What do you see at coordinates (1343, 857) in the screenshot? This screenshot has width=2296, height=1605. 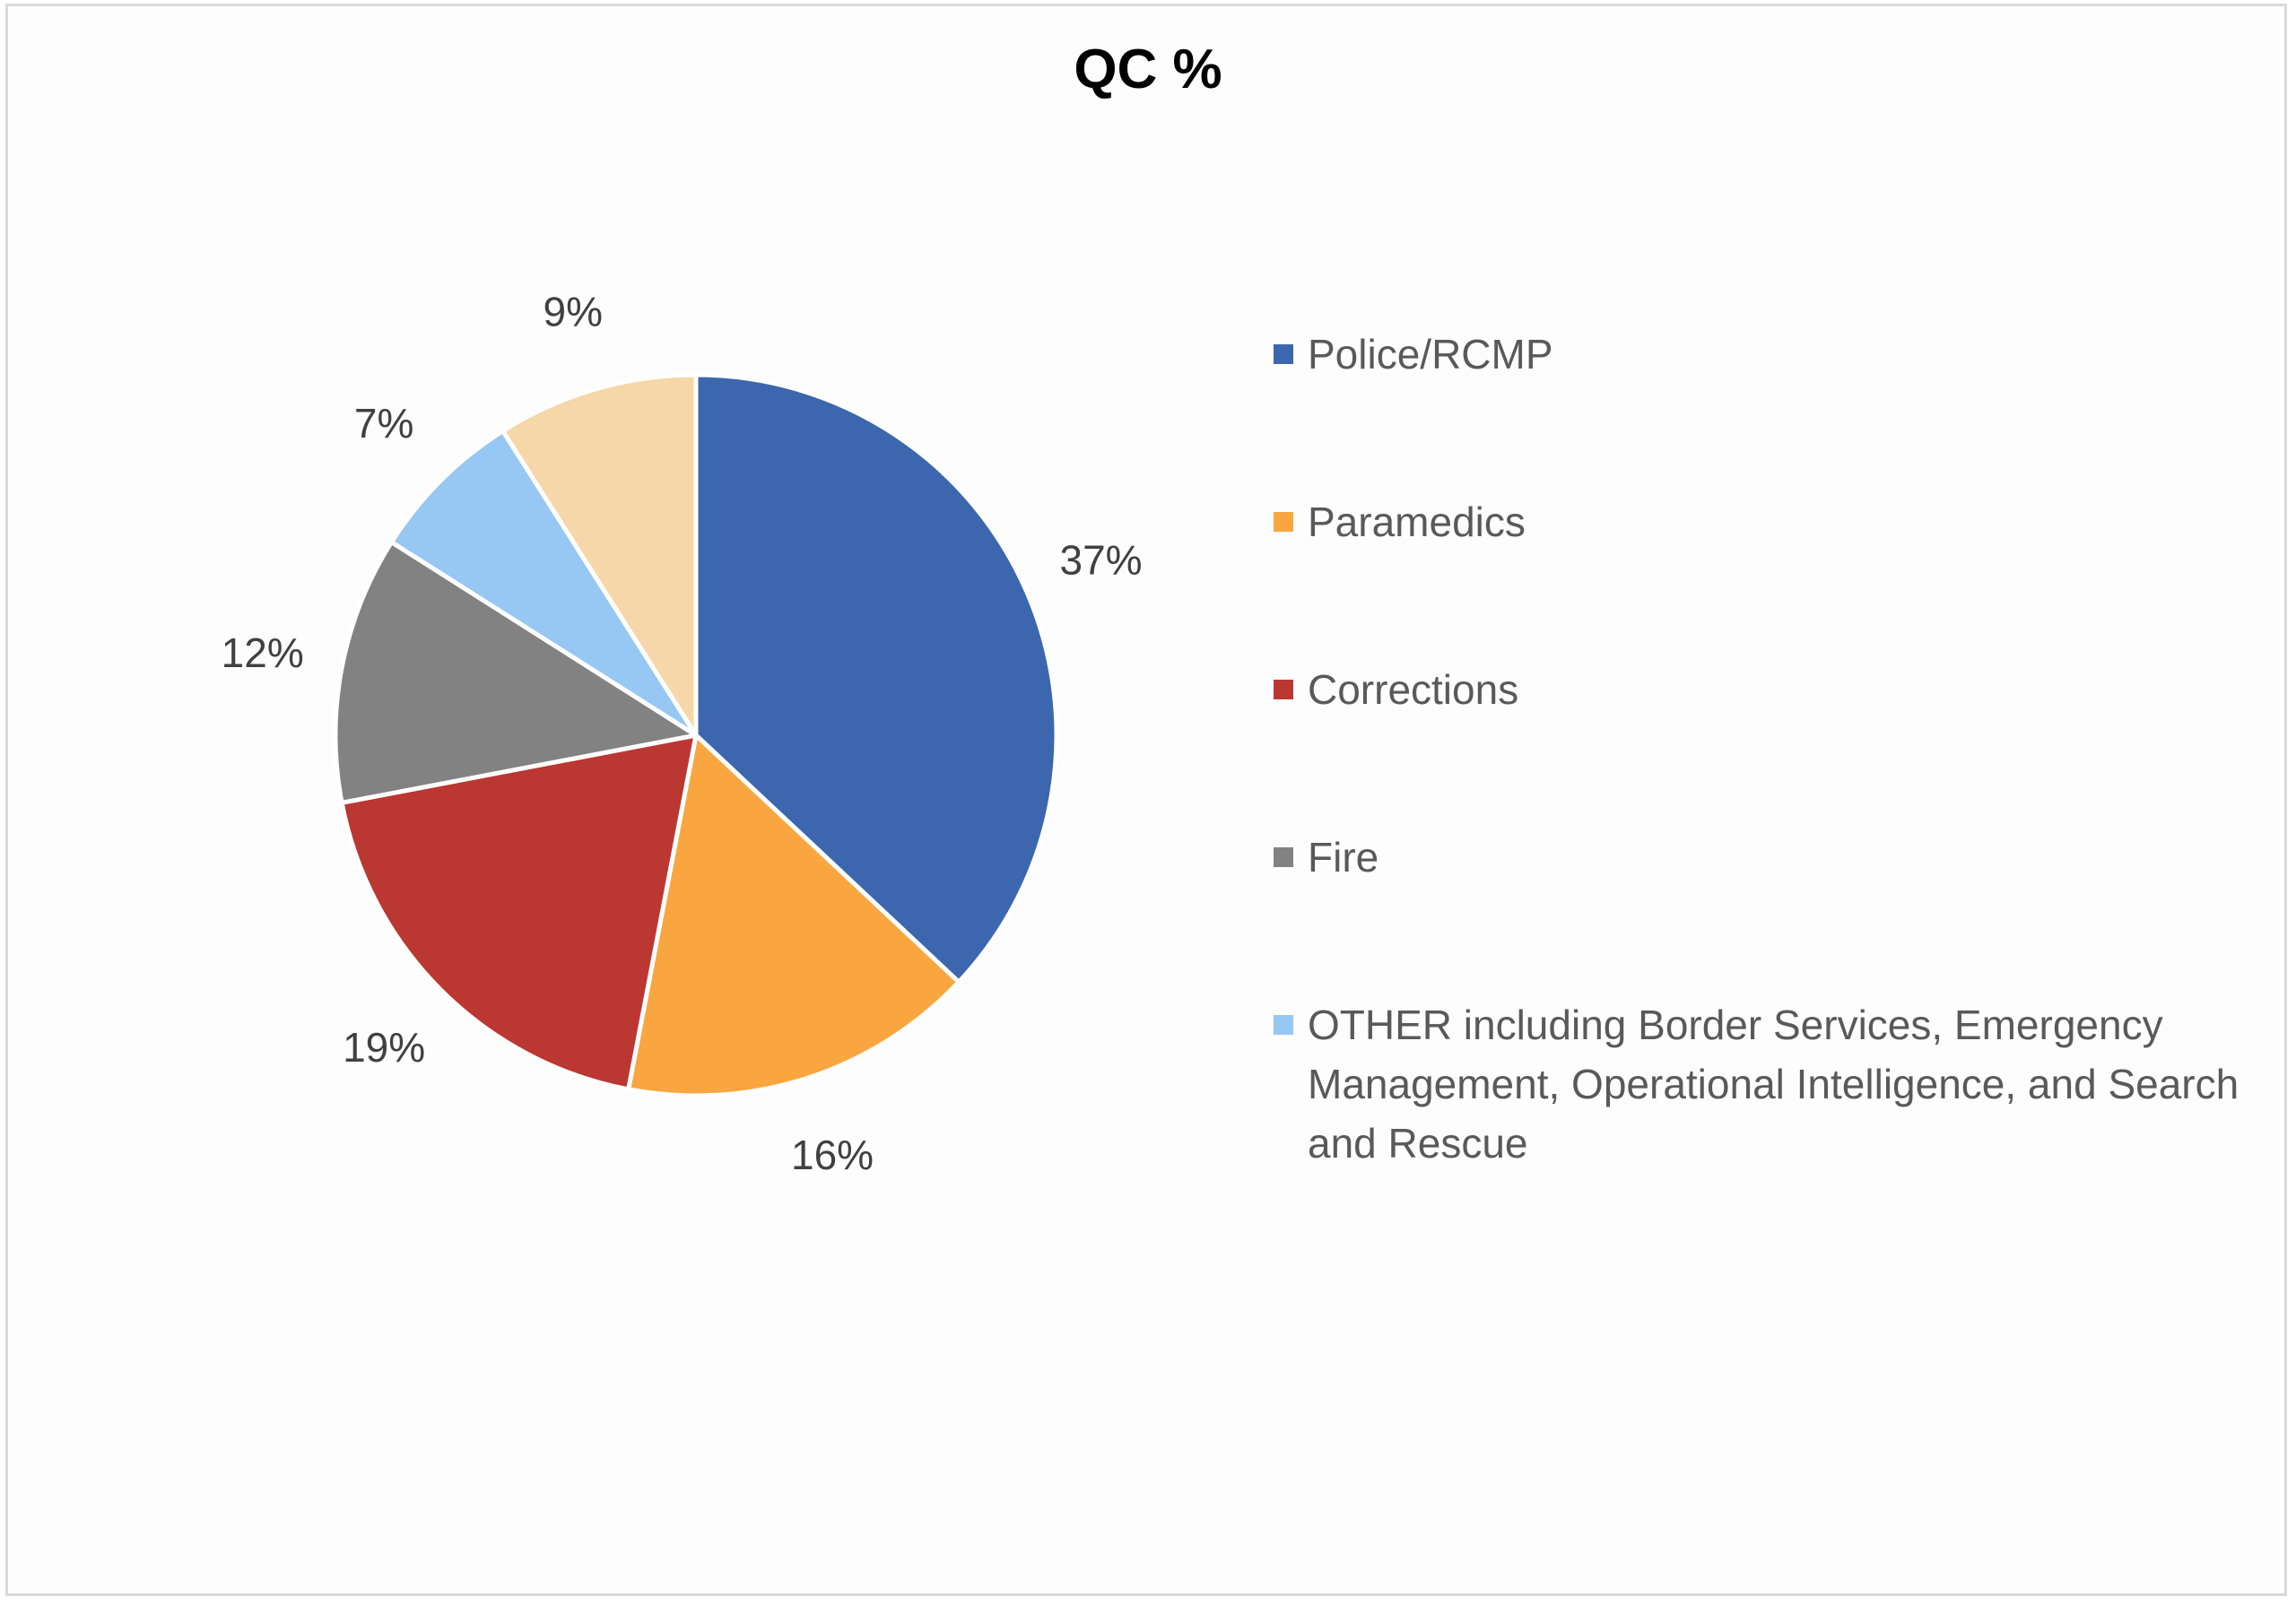 I see `legend-label-4: Fire` at bounding box center [1343, 857].